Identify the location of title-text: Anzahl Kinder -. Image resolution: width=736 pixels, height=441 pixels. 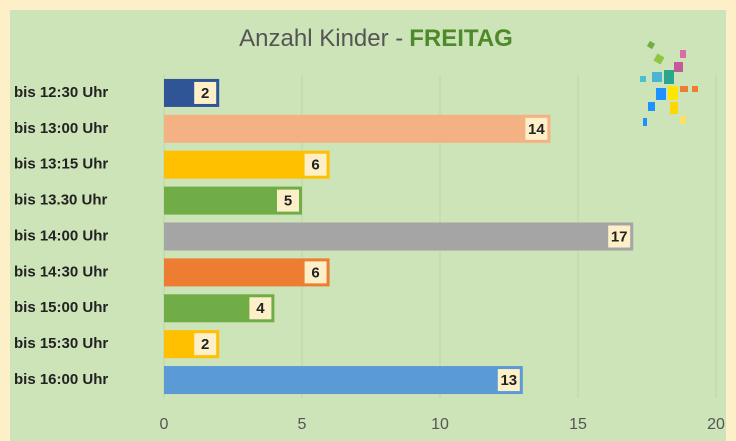
(321, 38).